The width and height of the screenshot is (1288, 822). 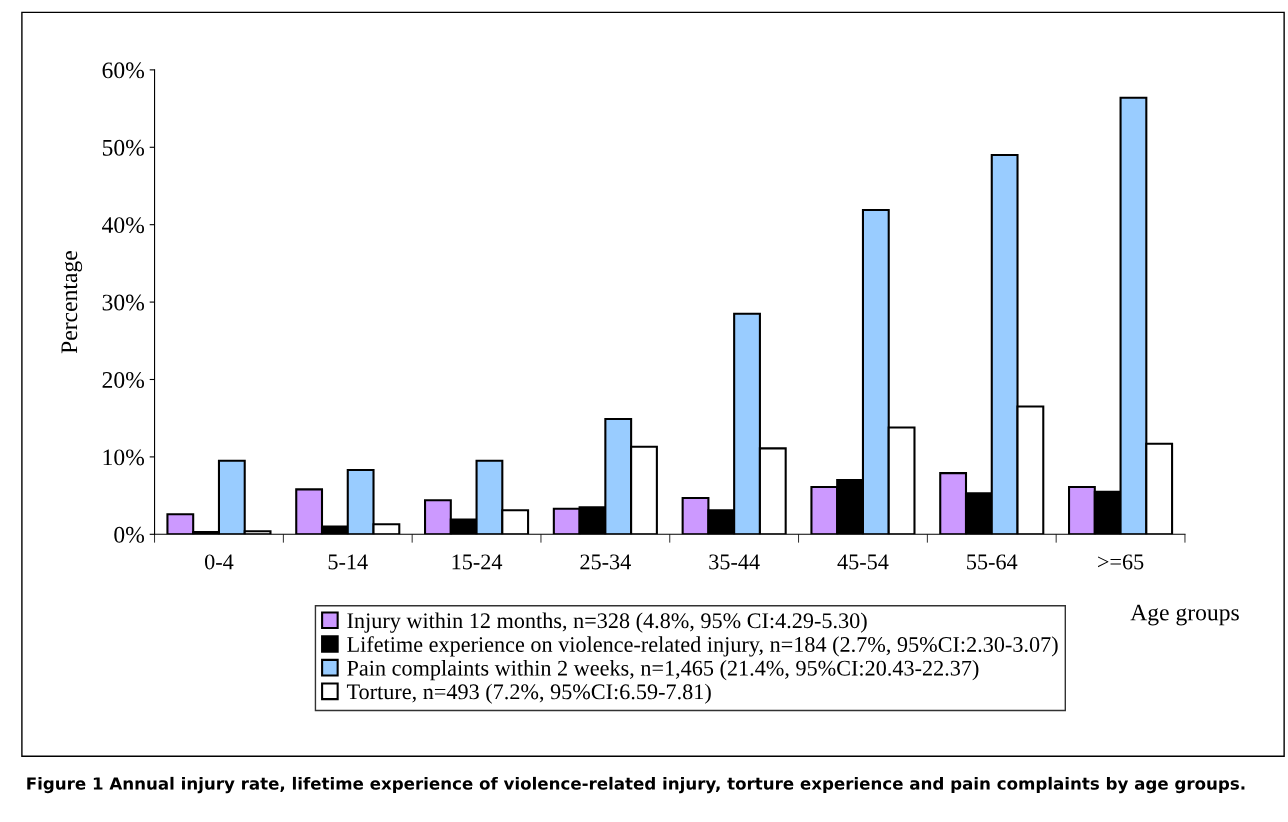 I want to click on x-tick-label: 15-24, so click(x=477, y=562).